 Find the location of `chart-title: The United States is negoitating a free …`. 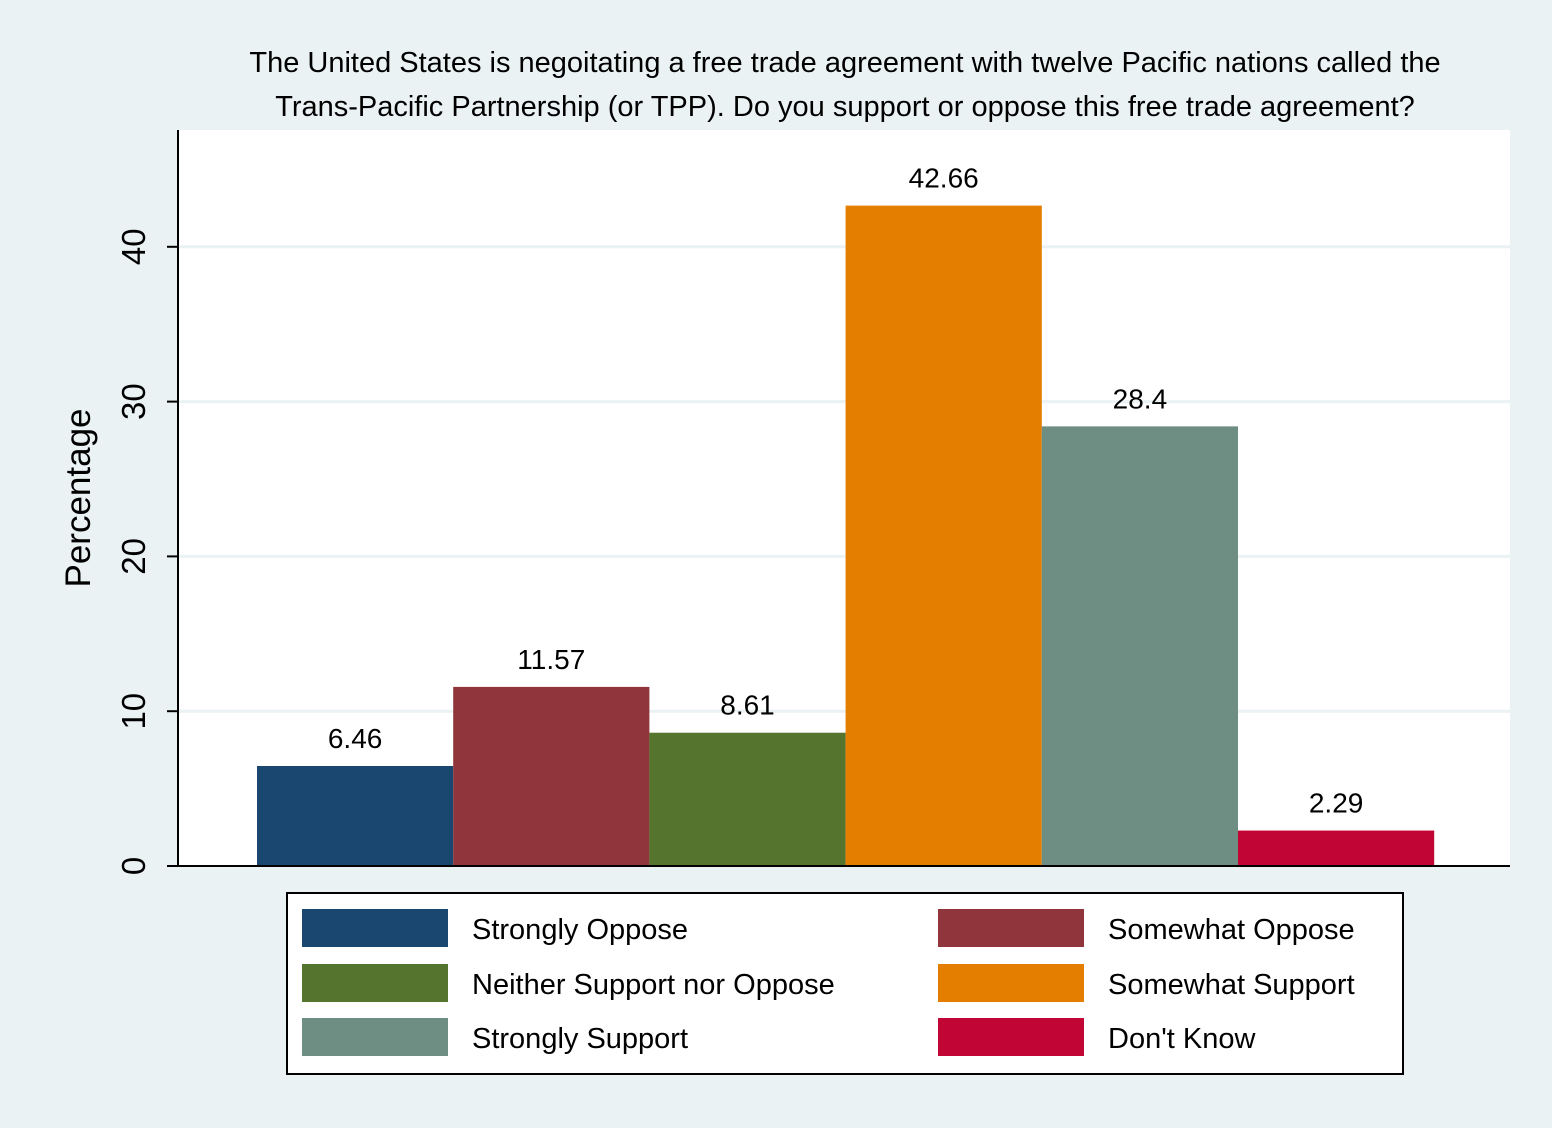

chart-title: The United States is negoitating a free … is located at coordinates (844, 85).